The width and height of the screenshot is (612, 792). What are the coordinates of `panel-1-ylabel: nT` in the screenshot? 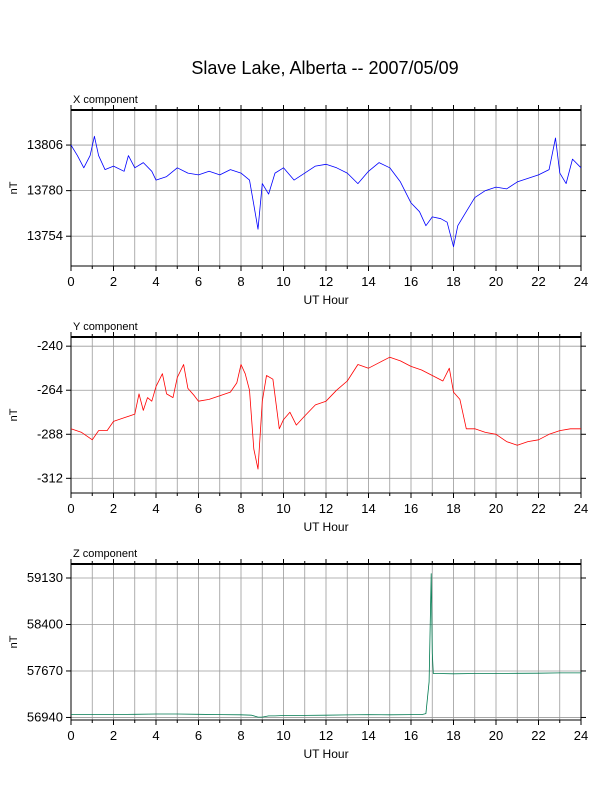 It's located at (14, 187).